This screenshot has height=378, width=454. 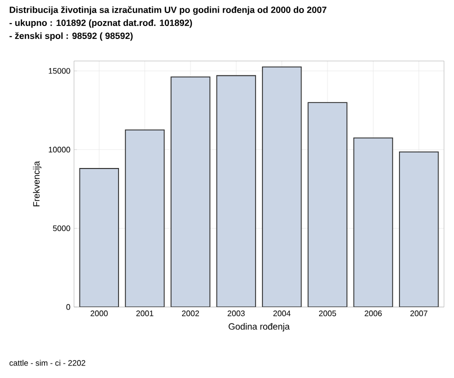 I want to click on chart-subtitle: - ukupno : 101892 (poznat dat.rođ. 101892) - ženski spol : 98592 ( 98592), so click(x=101, y=30).